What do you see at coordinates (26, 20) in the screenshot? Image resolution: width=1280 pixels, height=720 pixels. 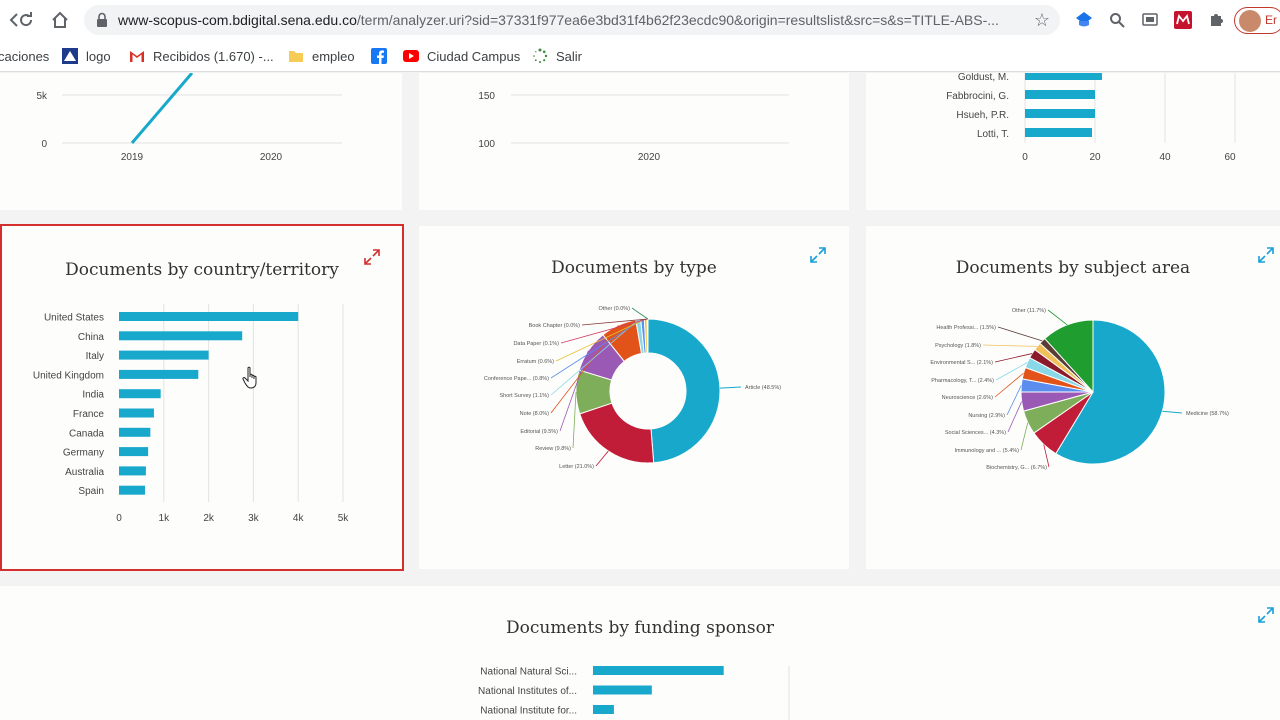 I see `reload-icon` at bounding box center [26, 20].